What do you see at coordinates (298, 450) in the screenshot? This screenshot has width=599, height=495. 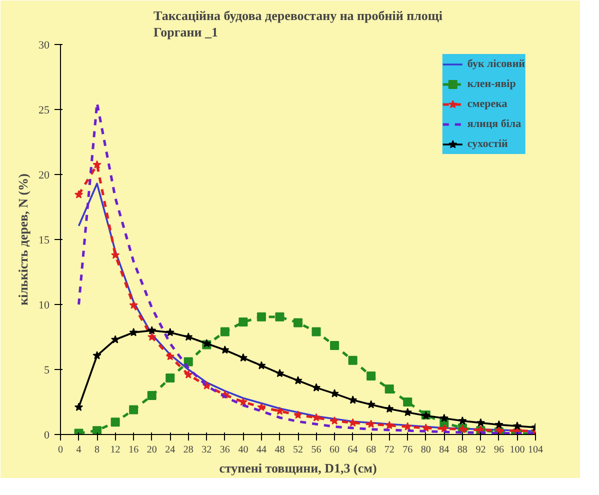 I see `x-tick-label: 52` at bounding box center [298, 450].